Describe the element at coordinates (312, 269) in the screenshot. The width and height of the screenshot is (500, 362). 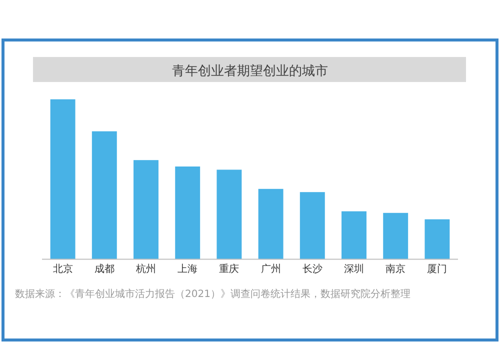
I see `x-tick-label: 长沙` at that location.